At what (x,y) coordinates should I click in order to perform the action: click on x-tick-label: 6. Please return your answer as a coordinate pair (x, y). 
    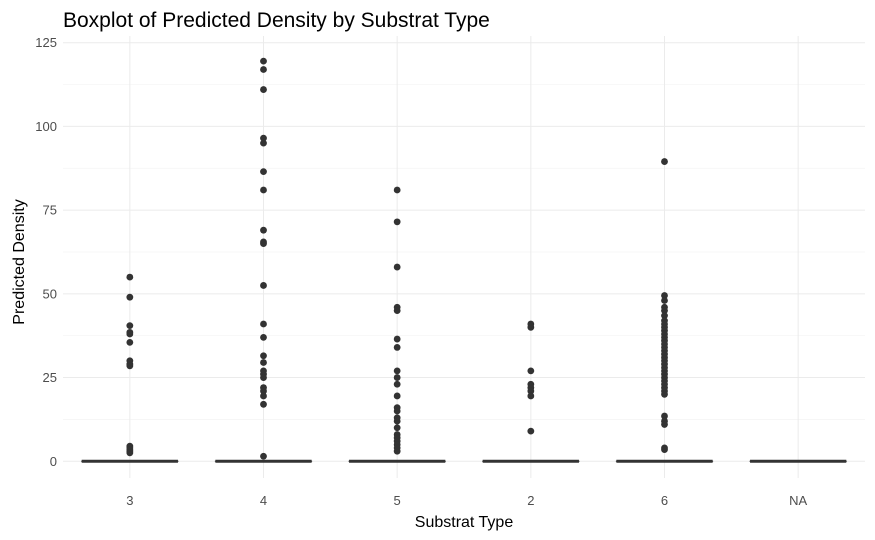
    Looking at the image, I should click on (664, 500).